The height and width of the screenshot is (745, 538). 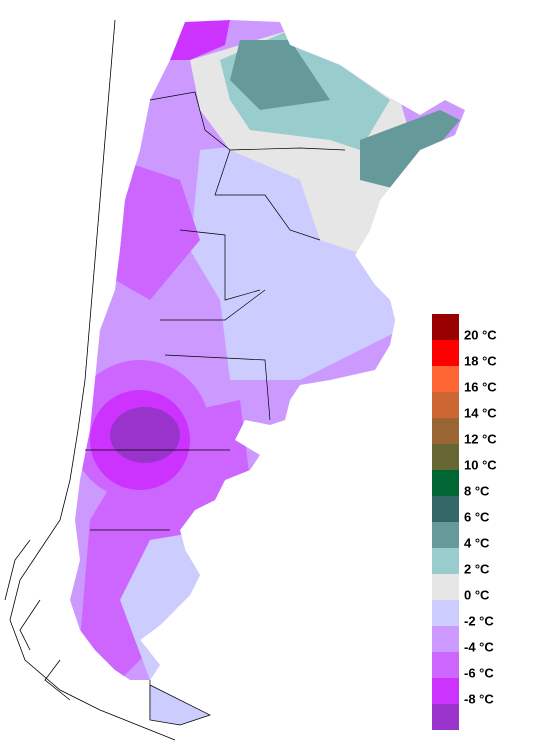 What do you see at coordinates (477, 568) in the screenshot?
I see `legend-label: 2 °C` at bounding box center [477, 568].